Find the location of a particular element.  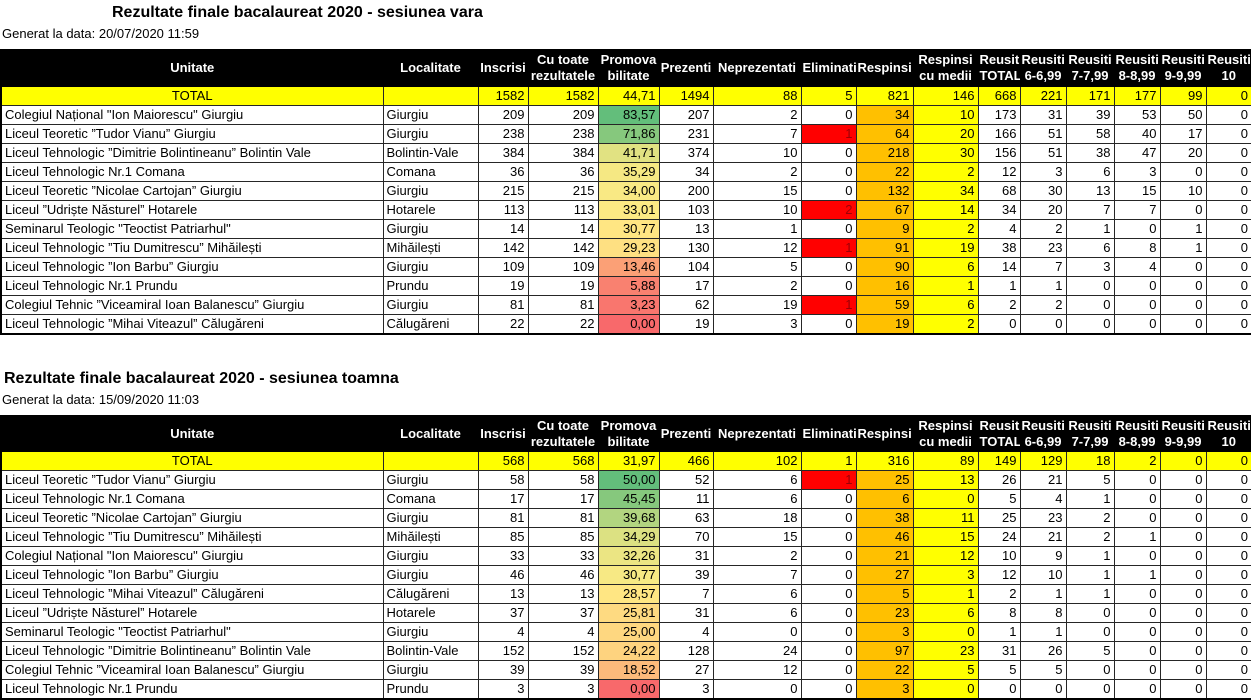

total-row: TOTAL 568 568 31,97 466 102 1 316 89 149 129 18 2 0 0 is located at coordinates (625, 461).